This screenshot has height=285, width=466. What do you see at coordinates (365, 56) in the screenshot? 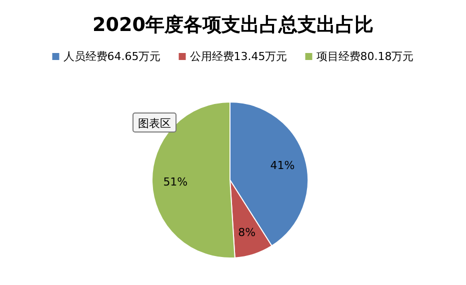
I see `legend-label: 项目经费80.18万元` at bounding box center [365, 56].